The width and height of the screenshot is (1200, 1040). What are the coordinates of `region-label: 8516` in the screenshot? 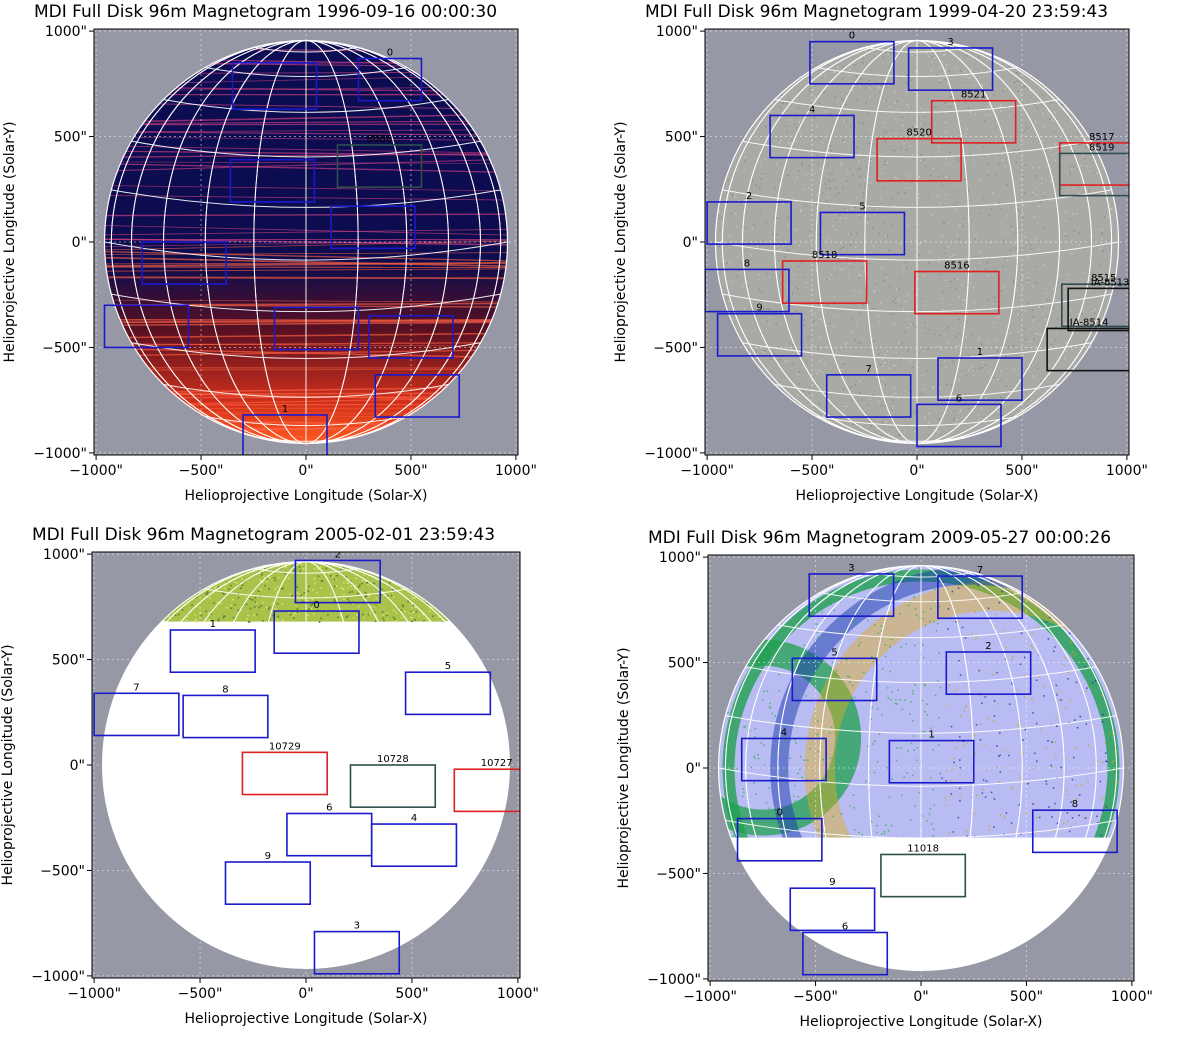 It's located at (956, 266).